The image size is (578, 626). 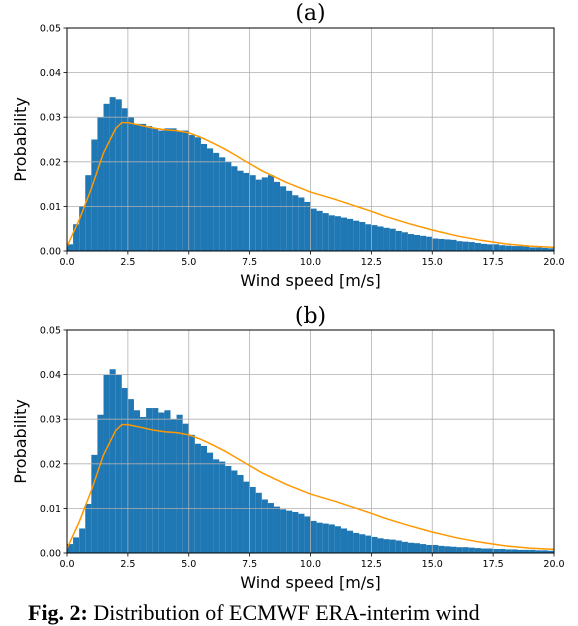 I want to click on y-tick-label: 0.03, so click(x=50, y=118).